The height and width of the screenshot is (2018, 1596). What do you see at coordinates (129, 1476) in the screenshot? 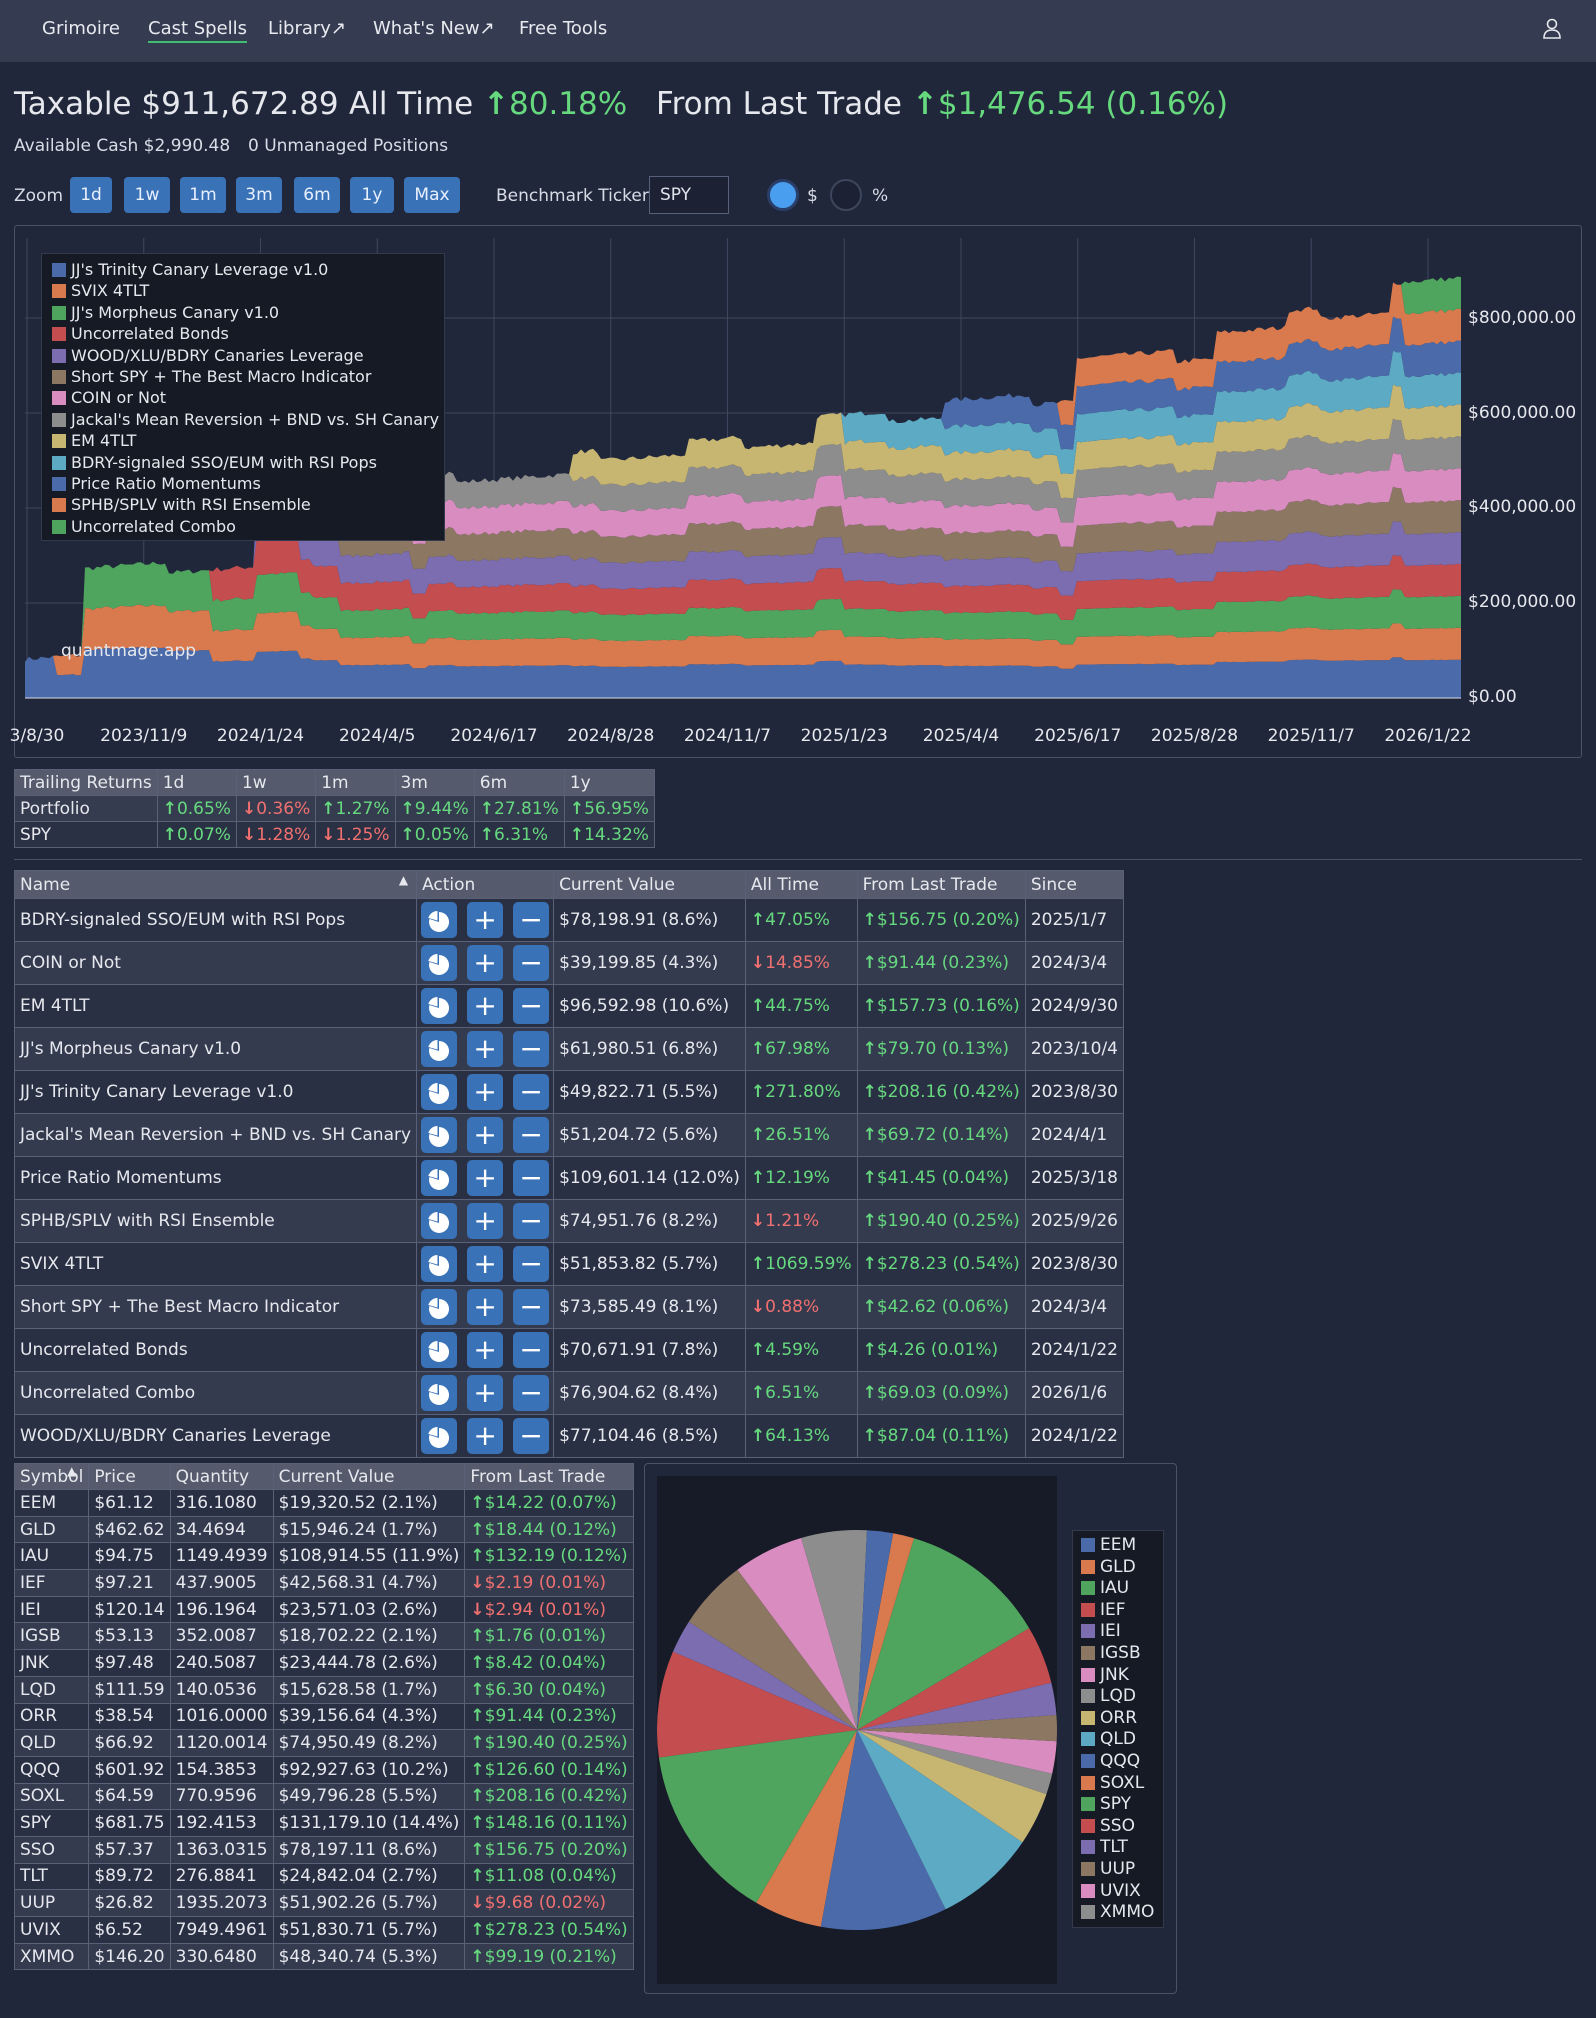
I see `symbols-header: Price` at bounding box center [129, 1476].